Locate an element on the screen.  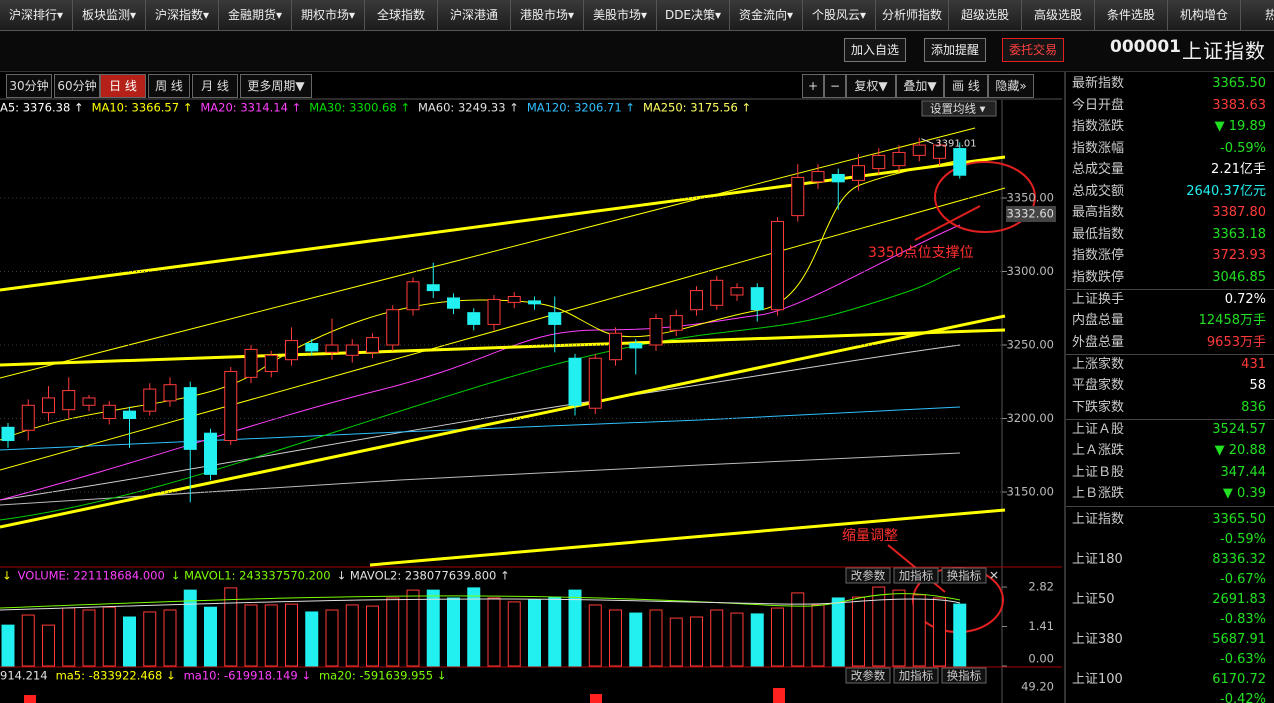
annotation: 3350点位支撑位 is located at coordinates (921, 253).